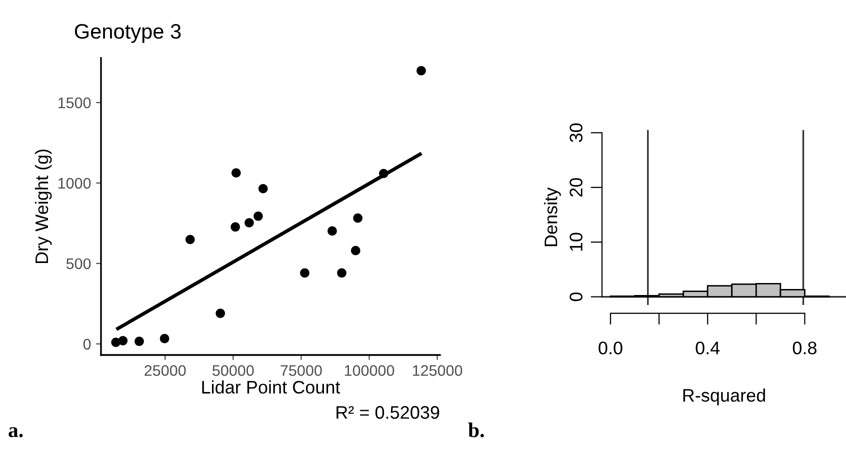 This screenshot has width=846, height=452. I want to click on x-axis-title: R-squared, so click(724, 397).